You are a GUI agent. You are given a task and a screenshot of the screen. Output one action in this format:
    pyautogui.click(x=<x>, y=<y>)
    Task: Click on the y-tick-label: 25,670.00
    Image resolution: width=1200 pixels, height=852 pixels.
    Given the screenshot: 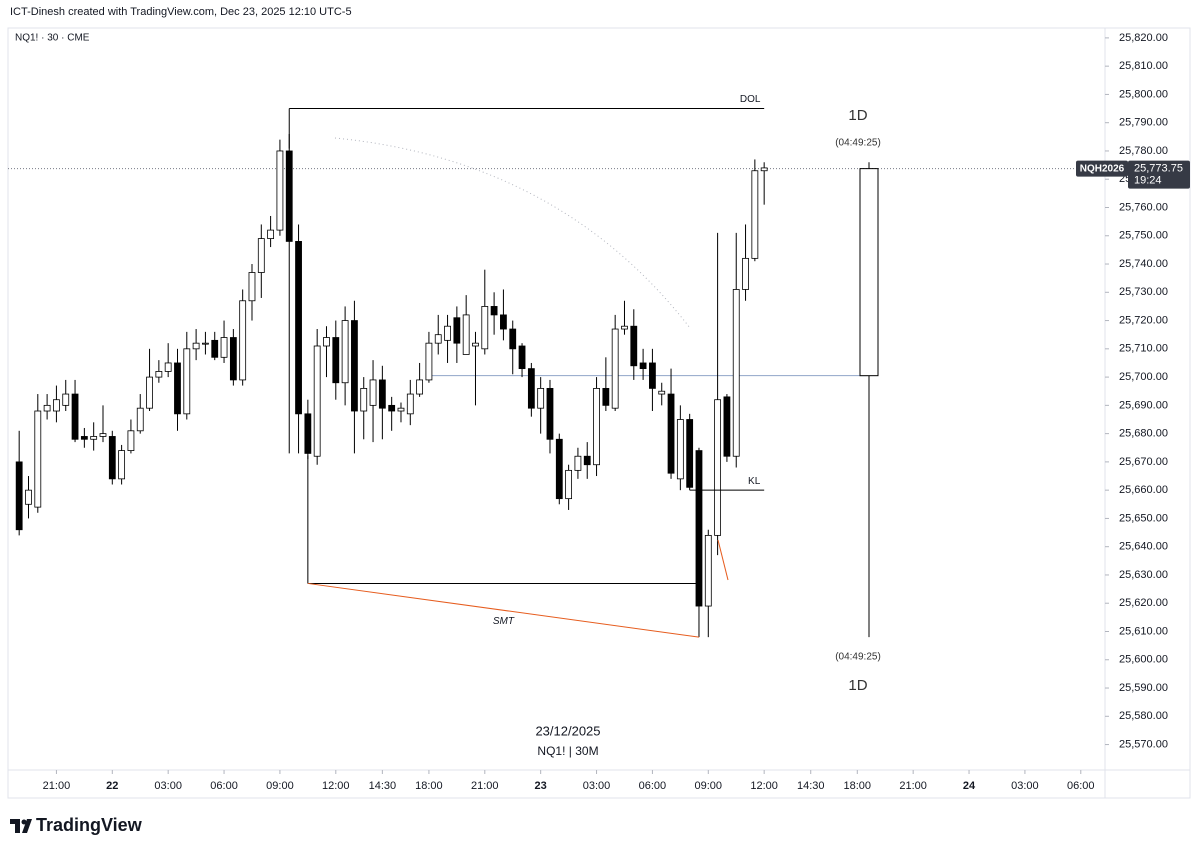 What is the action you would take?
    pyautogui.click(x=1143, y=462)
    